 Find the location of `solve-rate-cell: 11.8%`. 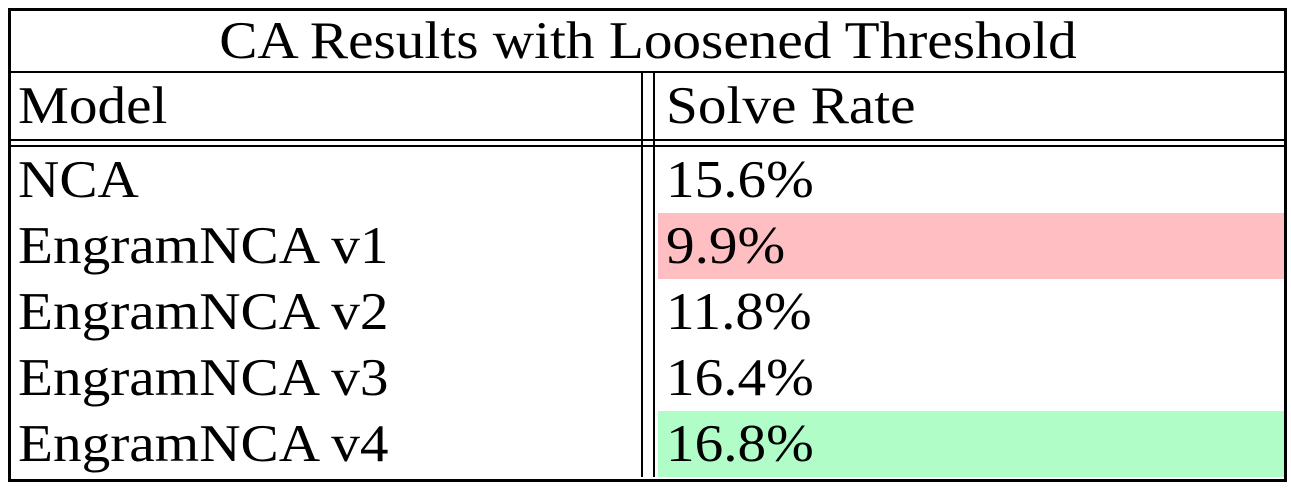

solve-rate-cell: 11.8% is located at coordinates (969, 312).